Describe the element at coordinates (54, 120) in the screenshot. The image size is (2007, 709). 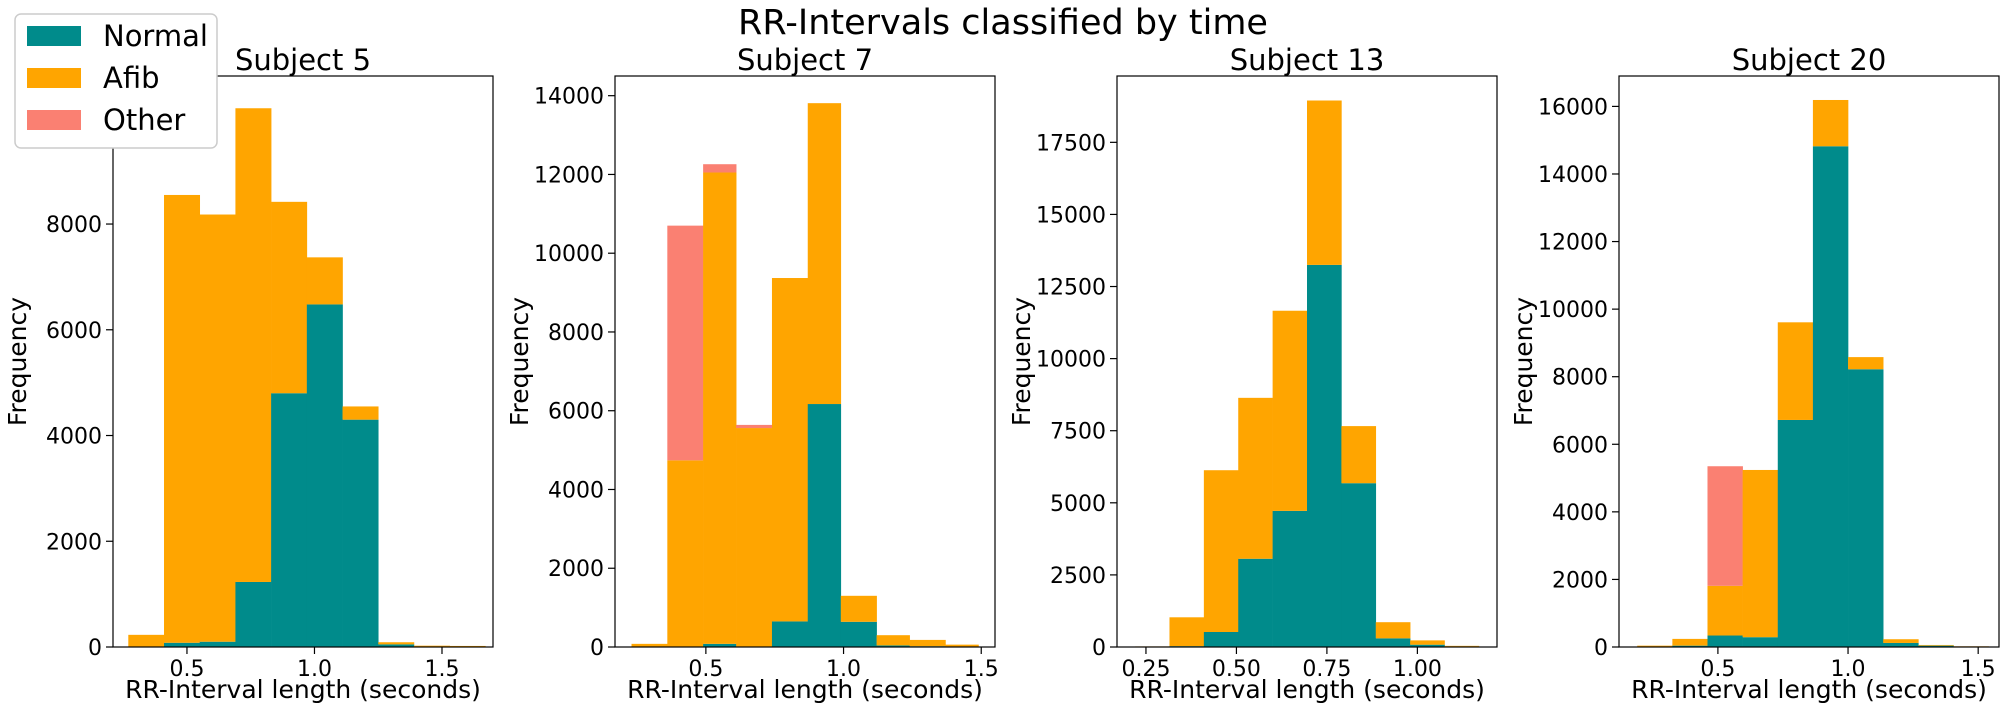
I see `legend-swatch-other` at that location.